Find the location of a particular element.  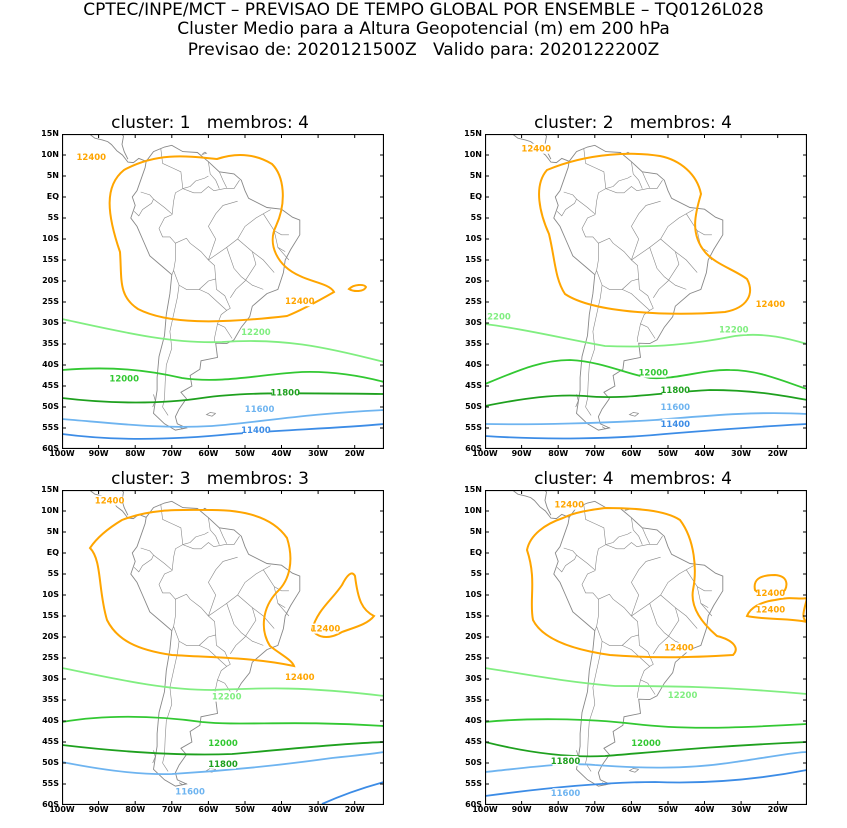

date-gap is located at coordinates (425, 50).